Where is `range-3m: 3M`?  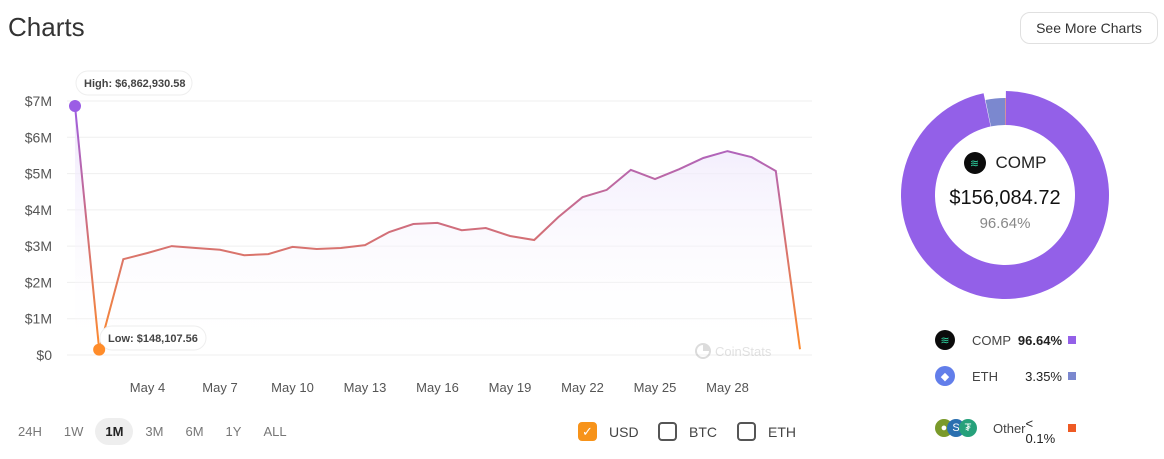
range-3m: 3M is located at coordinates (154, 431).